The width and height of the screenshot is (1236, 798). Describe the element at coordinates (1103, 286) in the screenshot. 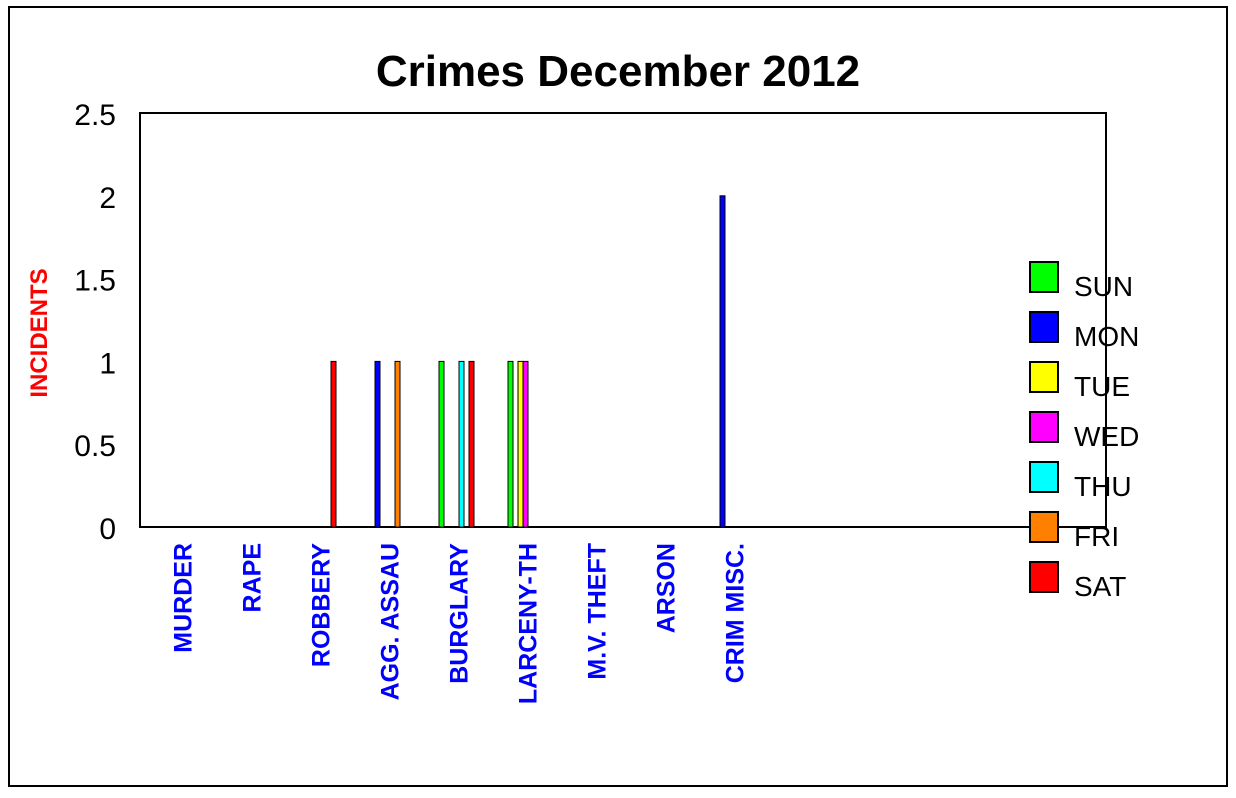

I see `legend-label: SUN` at that location.